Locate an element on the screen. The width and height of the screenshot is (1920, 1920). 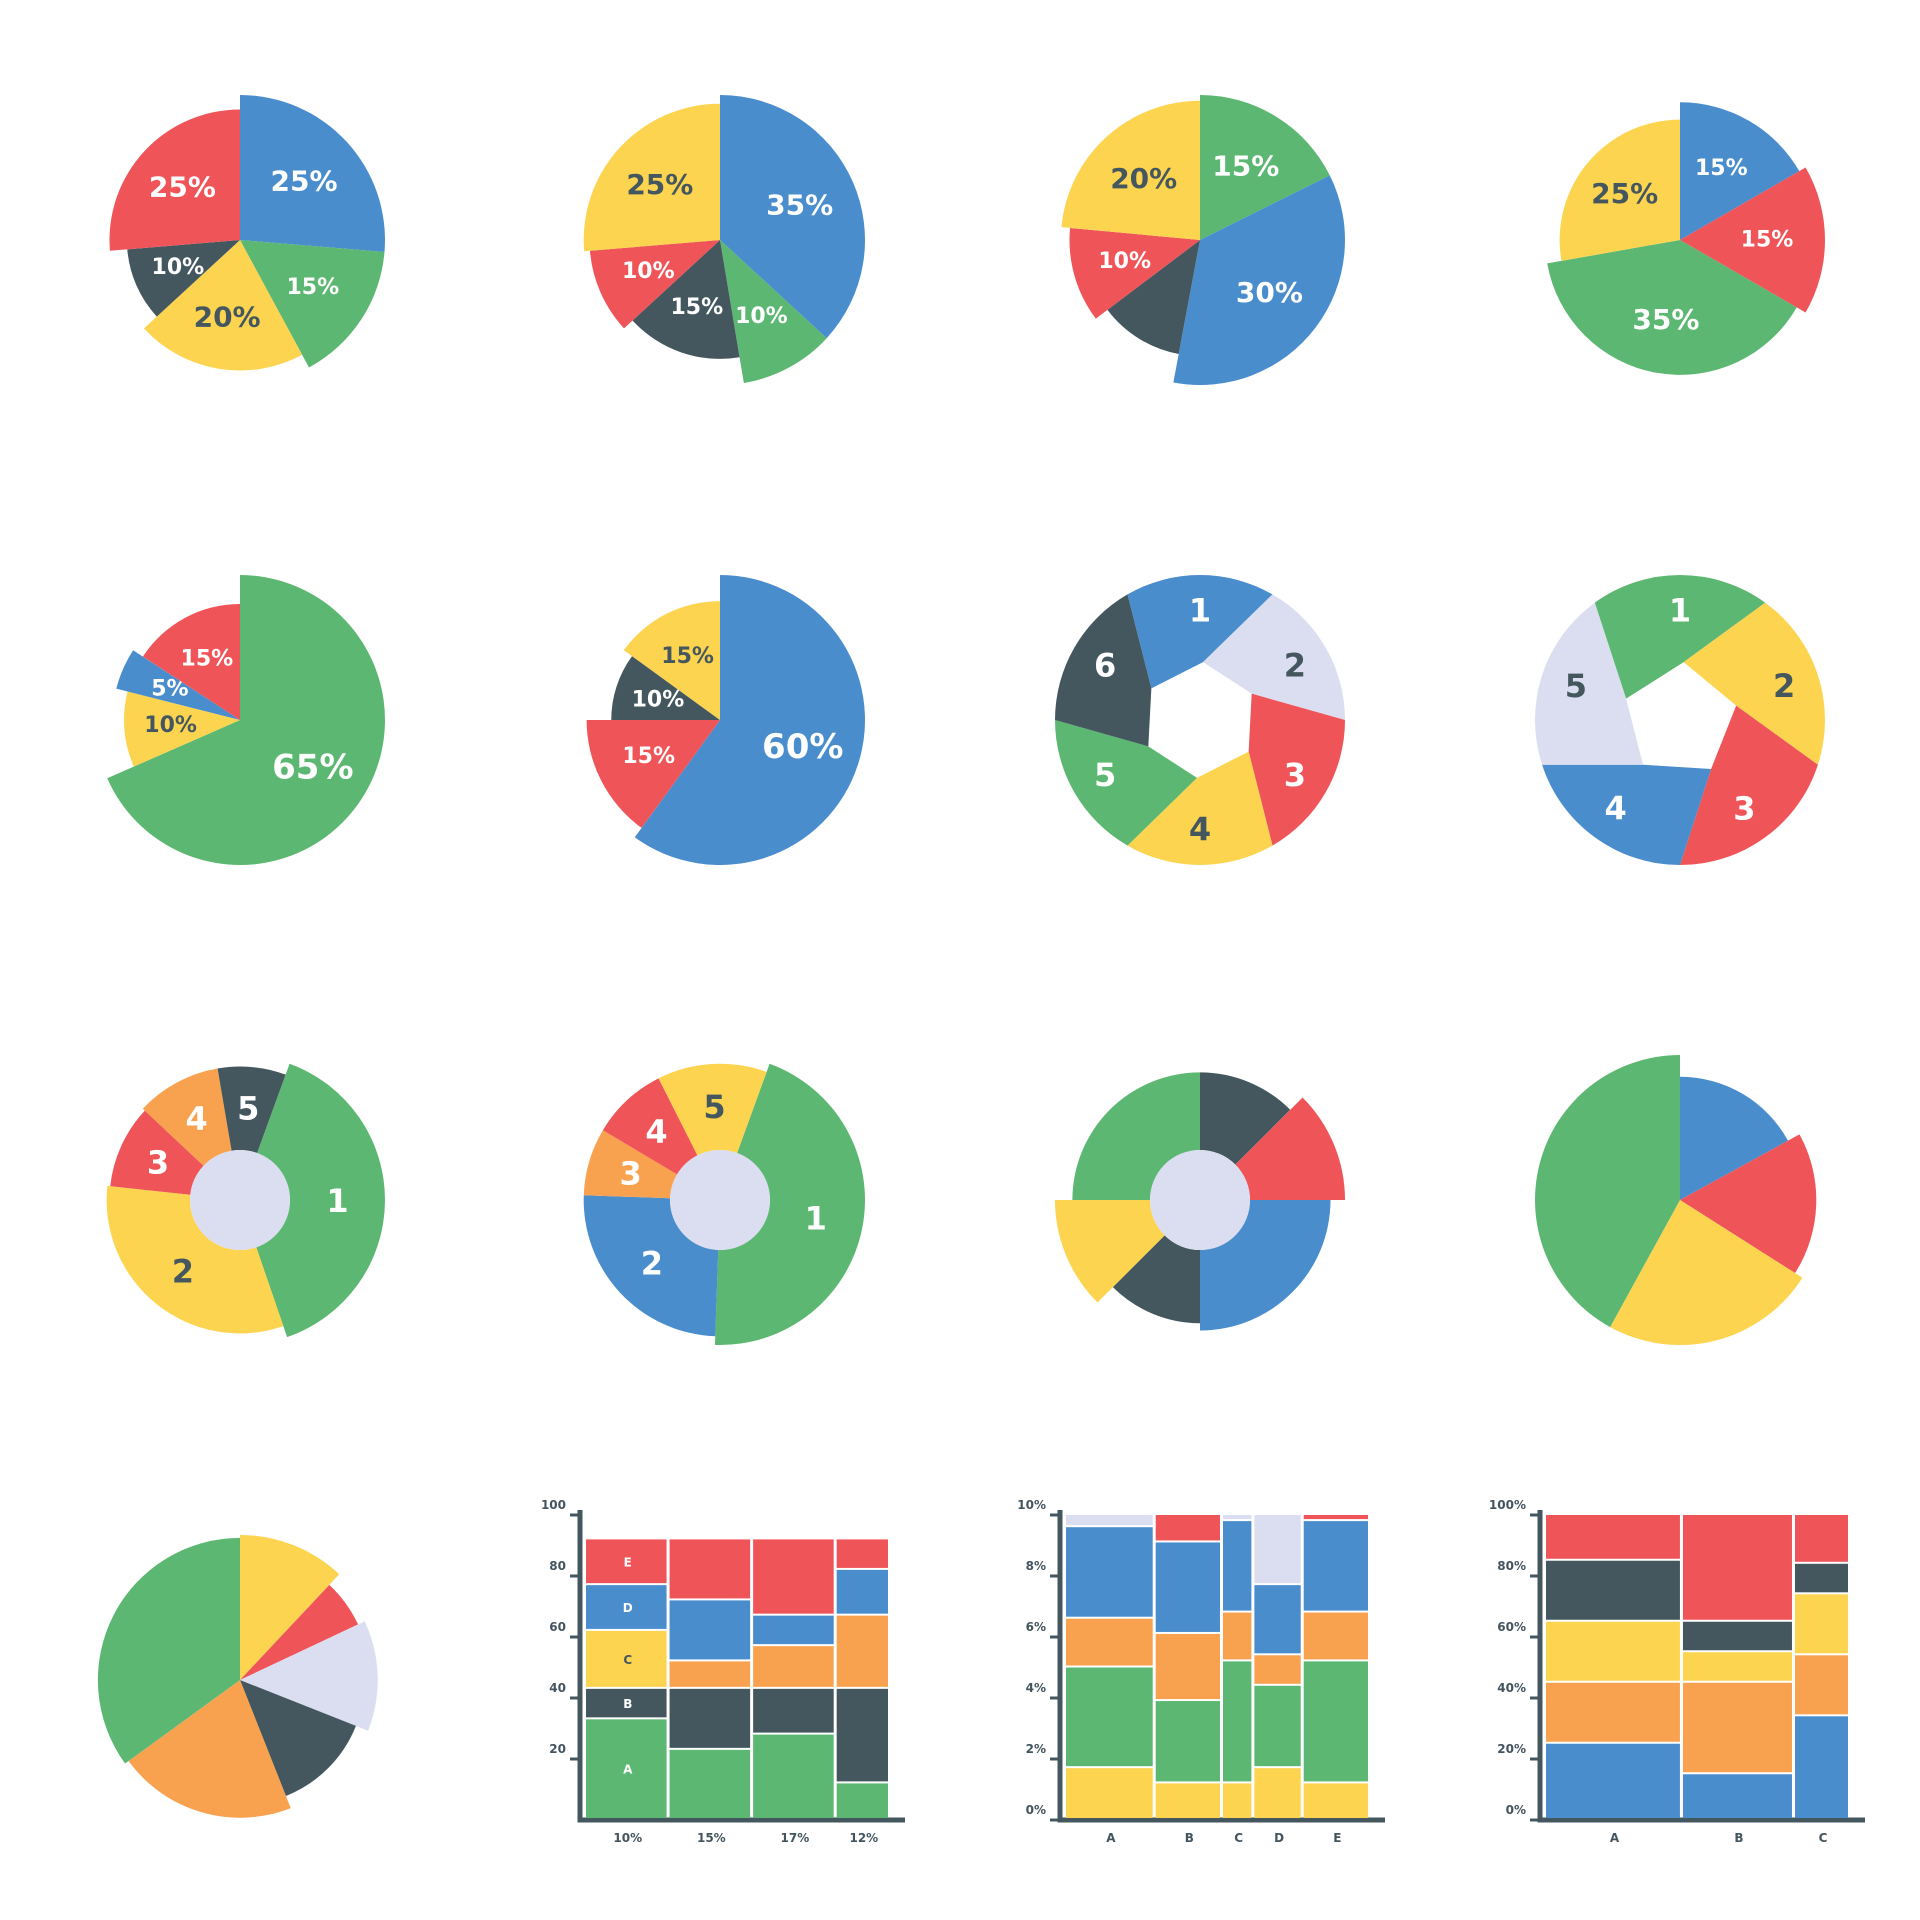
slice-label: 35% is located at coordinates (1665, 319).